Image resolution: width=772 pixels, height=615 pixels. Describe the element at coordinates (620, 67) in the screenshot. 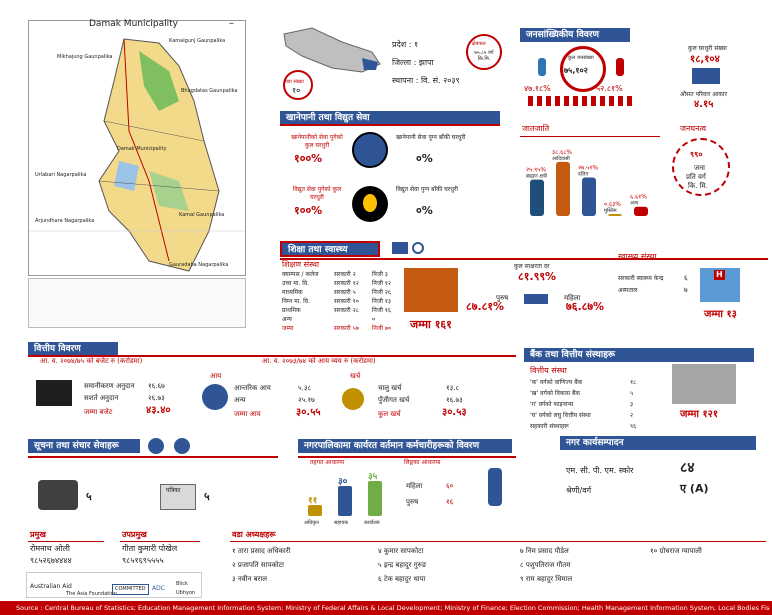

I see `female-person-icon` at that location.